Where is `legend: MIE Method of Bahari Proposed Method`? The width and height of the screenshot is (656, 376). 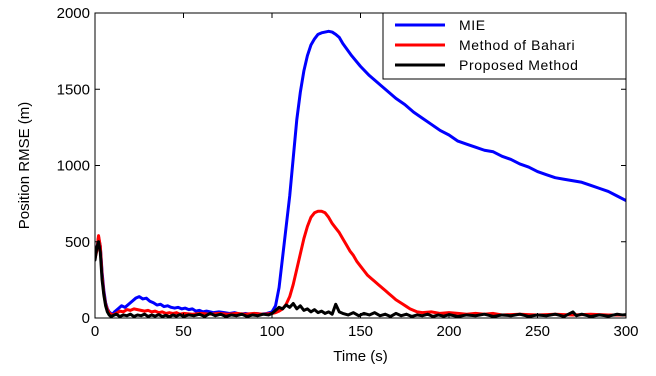 legend: MIE Method of Bahari Proposed Method is located at coordinates (504, 46).